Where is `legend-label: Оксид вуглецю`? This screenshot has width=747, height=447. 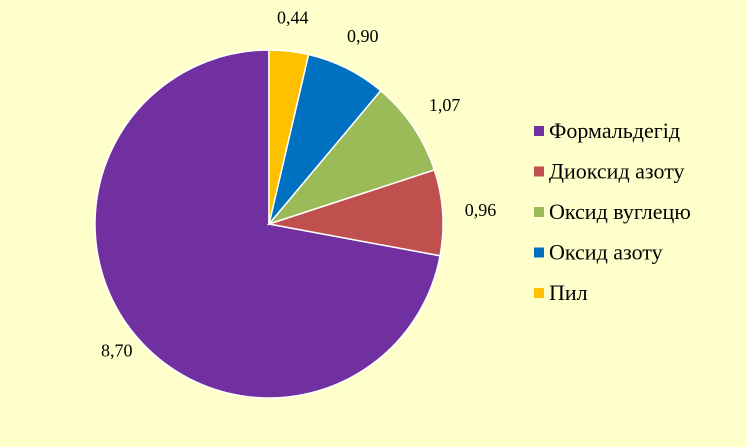 legend-label: Оксид вуглецю is located at coordinates (620, 211).